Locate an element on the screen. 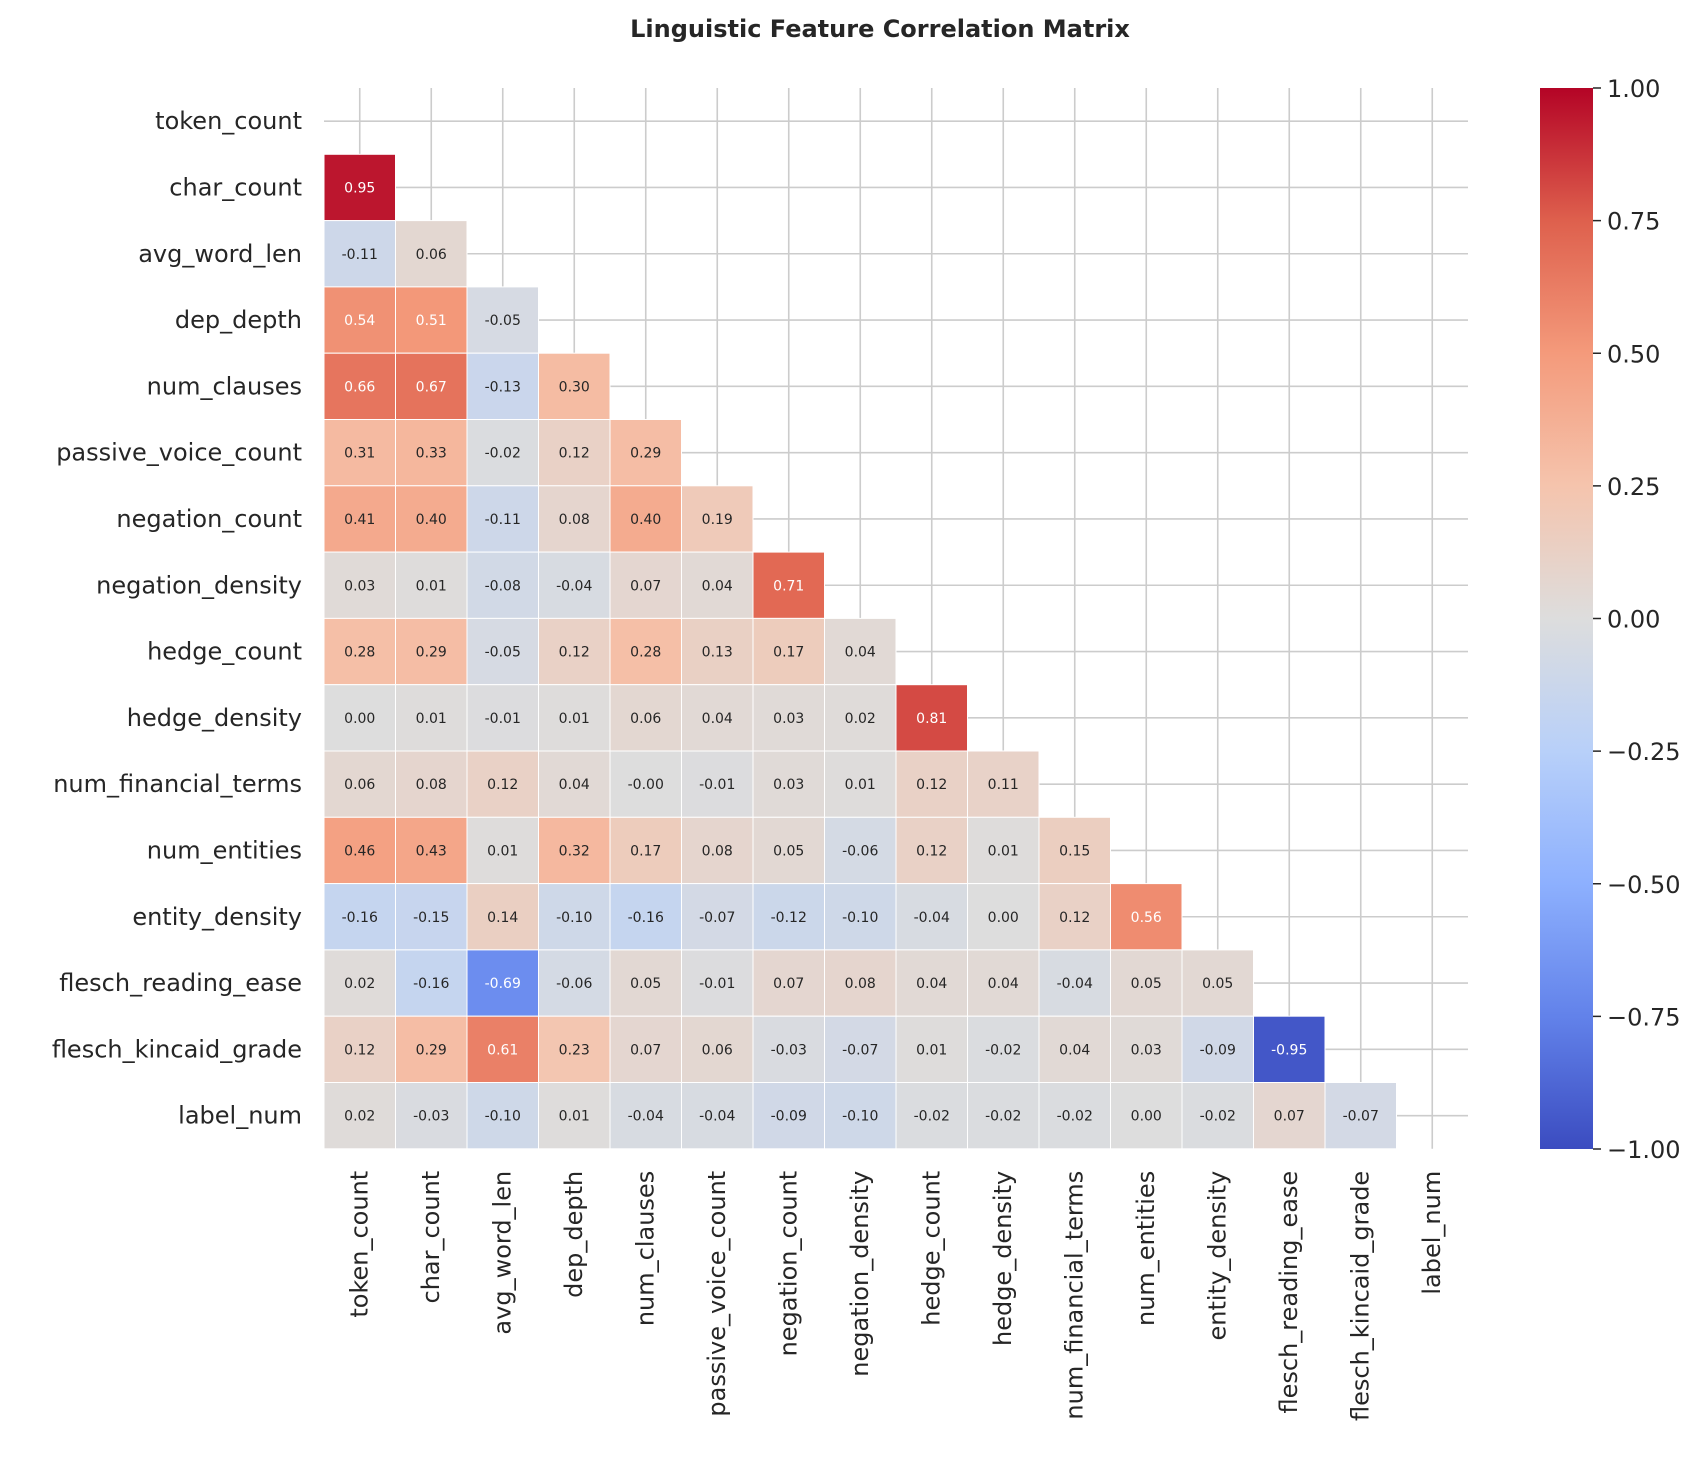 Image resolution: width=1708 pixels, height=1473 pixels. x-tick-label: num_financial_terms is located at coordinates (1075, 1295).